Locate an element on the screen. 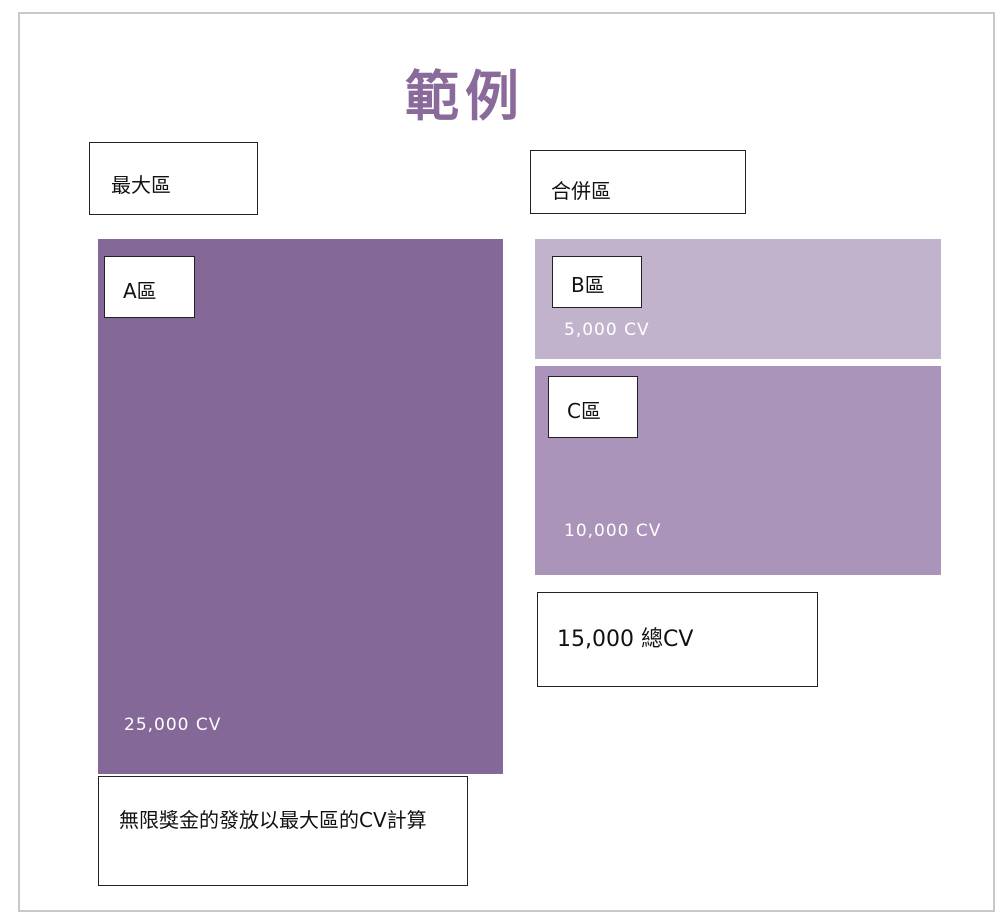 The height and width of the screenshot is (912, 1006). zone-name-box: A區 is located at coordinates (149, 287).